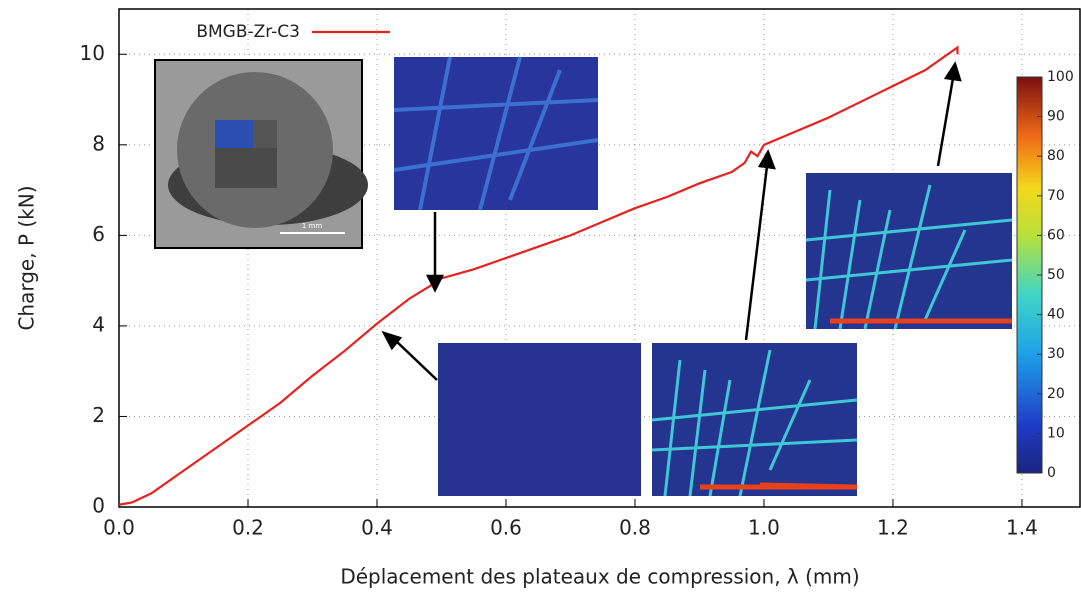 The width and height of the screenshot is (1081, 603). Describe the element at coordinates (1056, 315) in the screenshot. I see `colorbar-tick-label: 40` at that location.